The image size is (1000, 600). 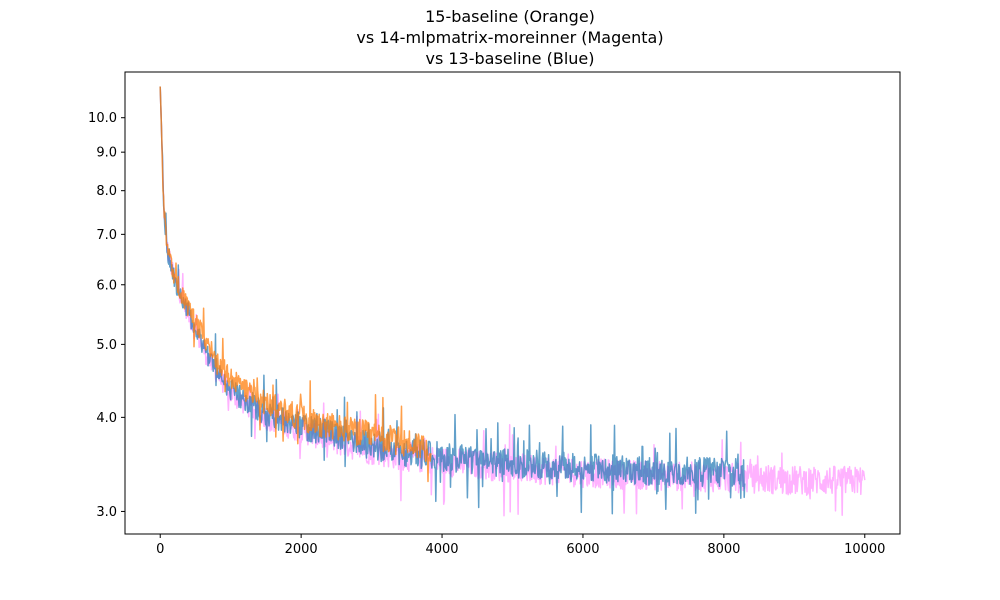 What do you see at coordinates (509, 58) in the screenshot?
I see `chart-title-line-3: vs 13-baseline (Blue)` at bounding box center [509, 58].